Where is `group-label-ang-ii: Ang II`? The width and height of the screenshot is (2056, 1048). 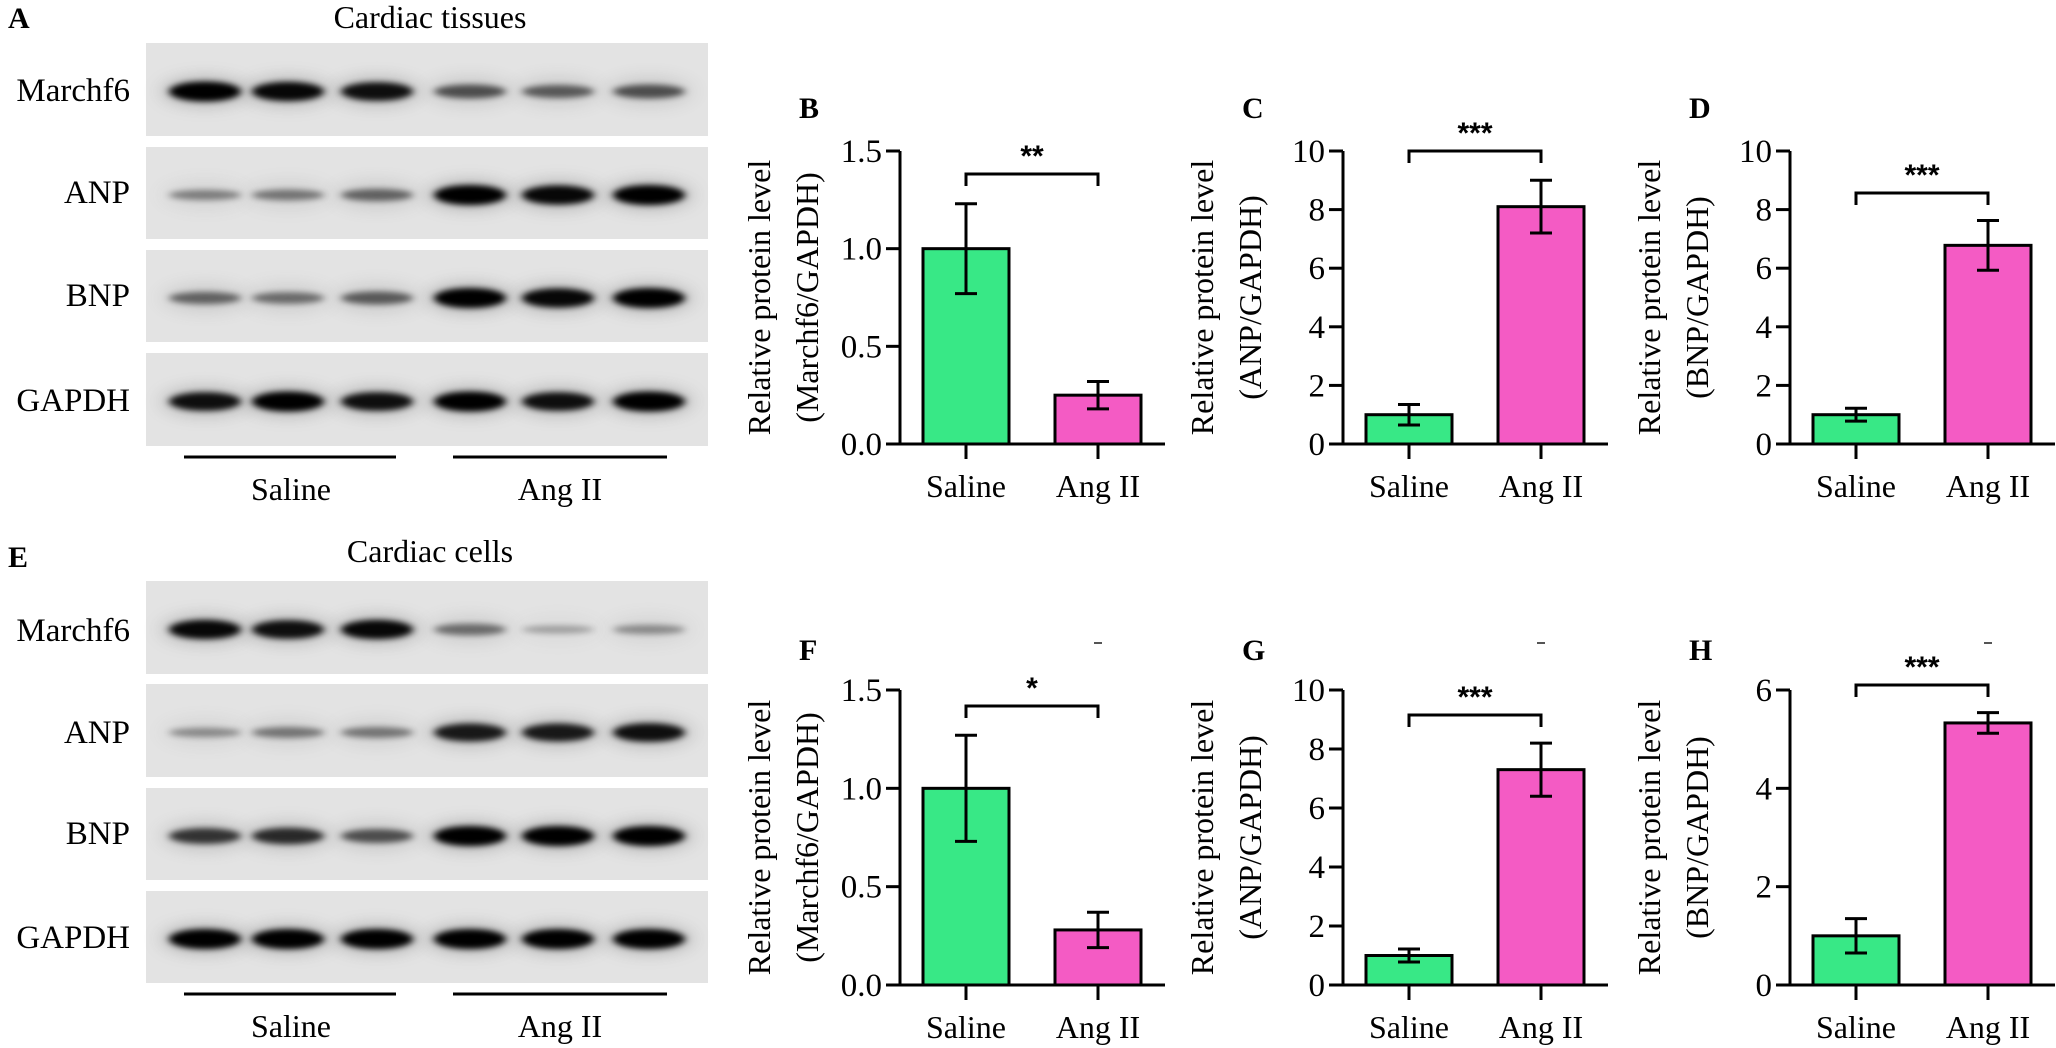 group-label-ang-ii: Ang II is located at coordinates (560, 489).